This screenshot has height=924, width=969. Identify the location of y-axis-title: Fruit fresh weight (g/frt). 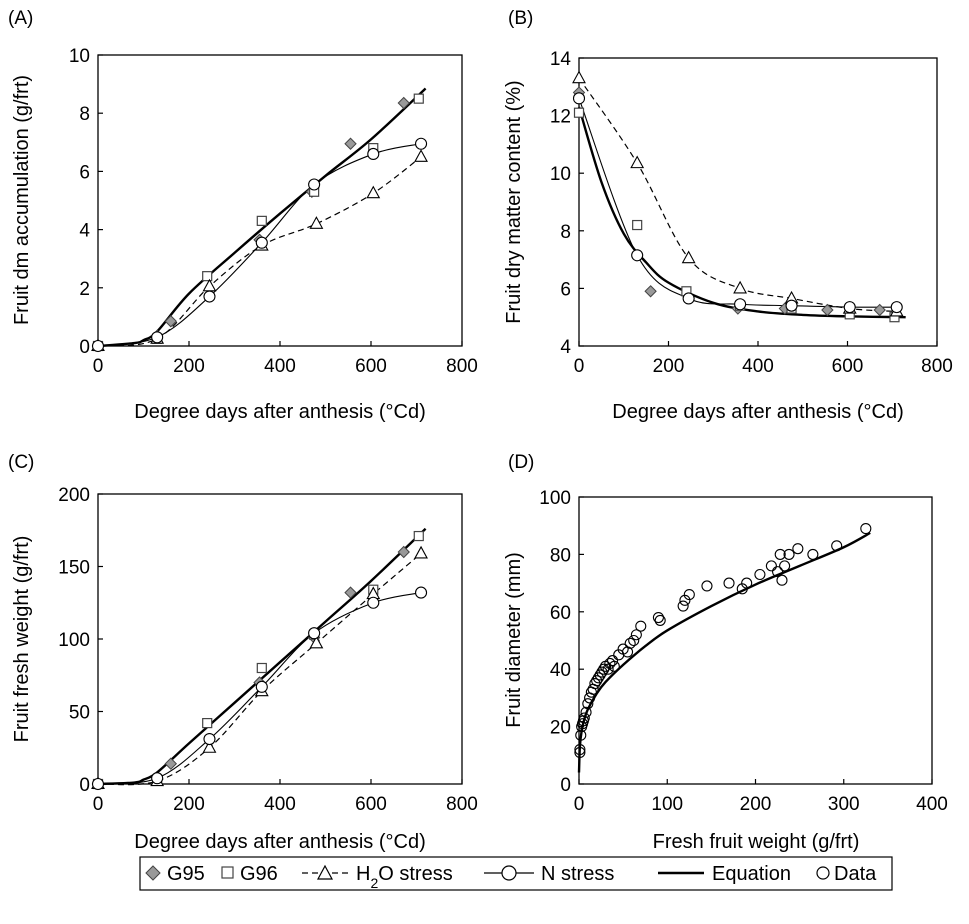
(22, 639).